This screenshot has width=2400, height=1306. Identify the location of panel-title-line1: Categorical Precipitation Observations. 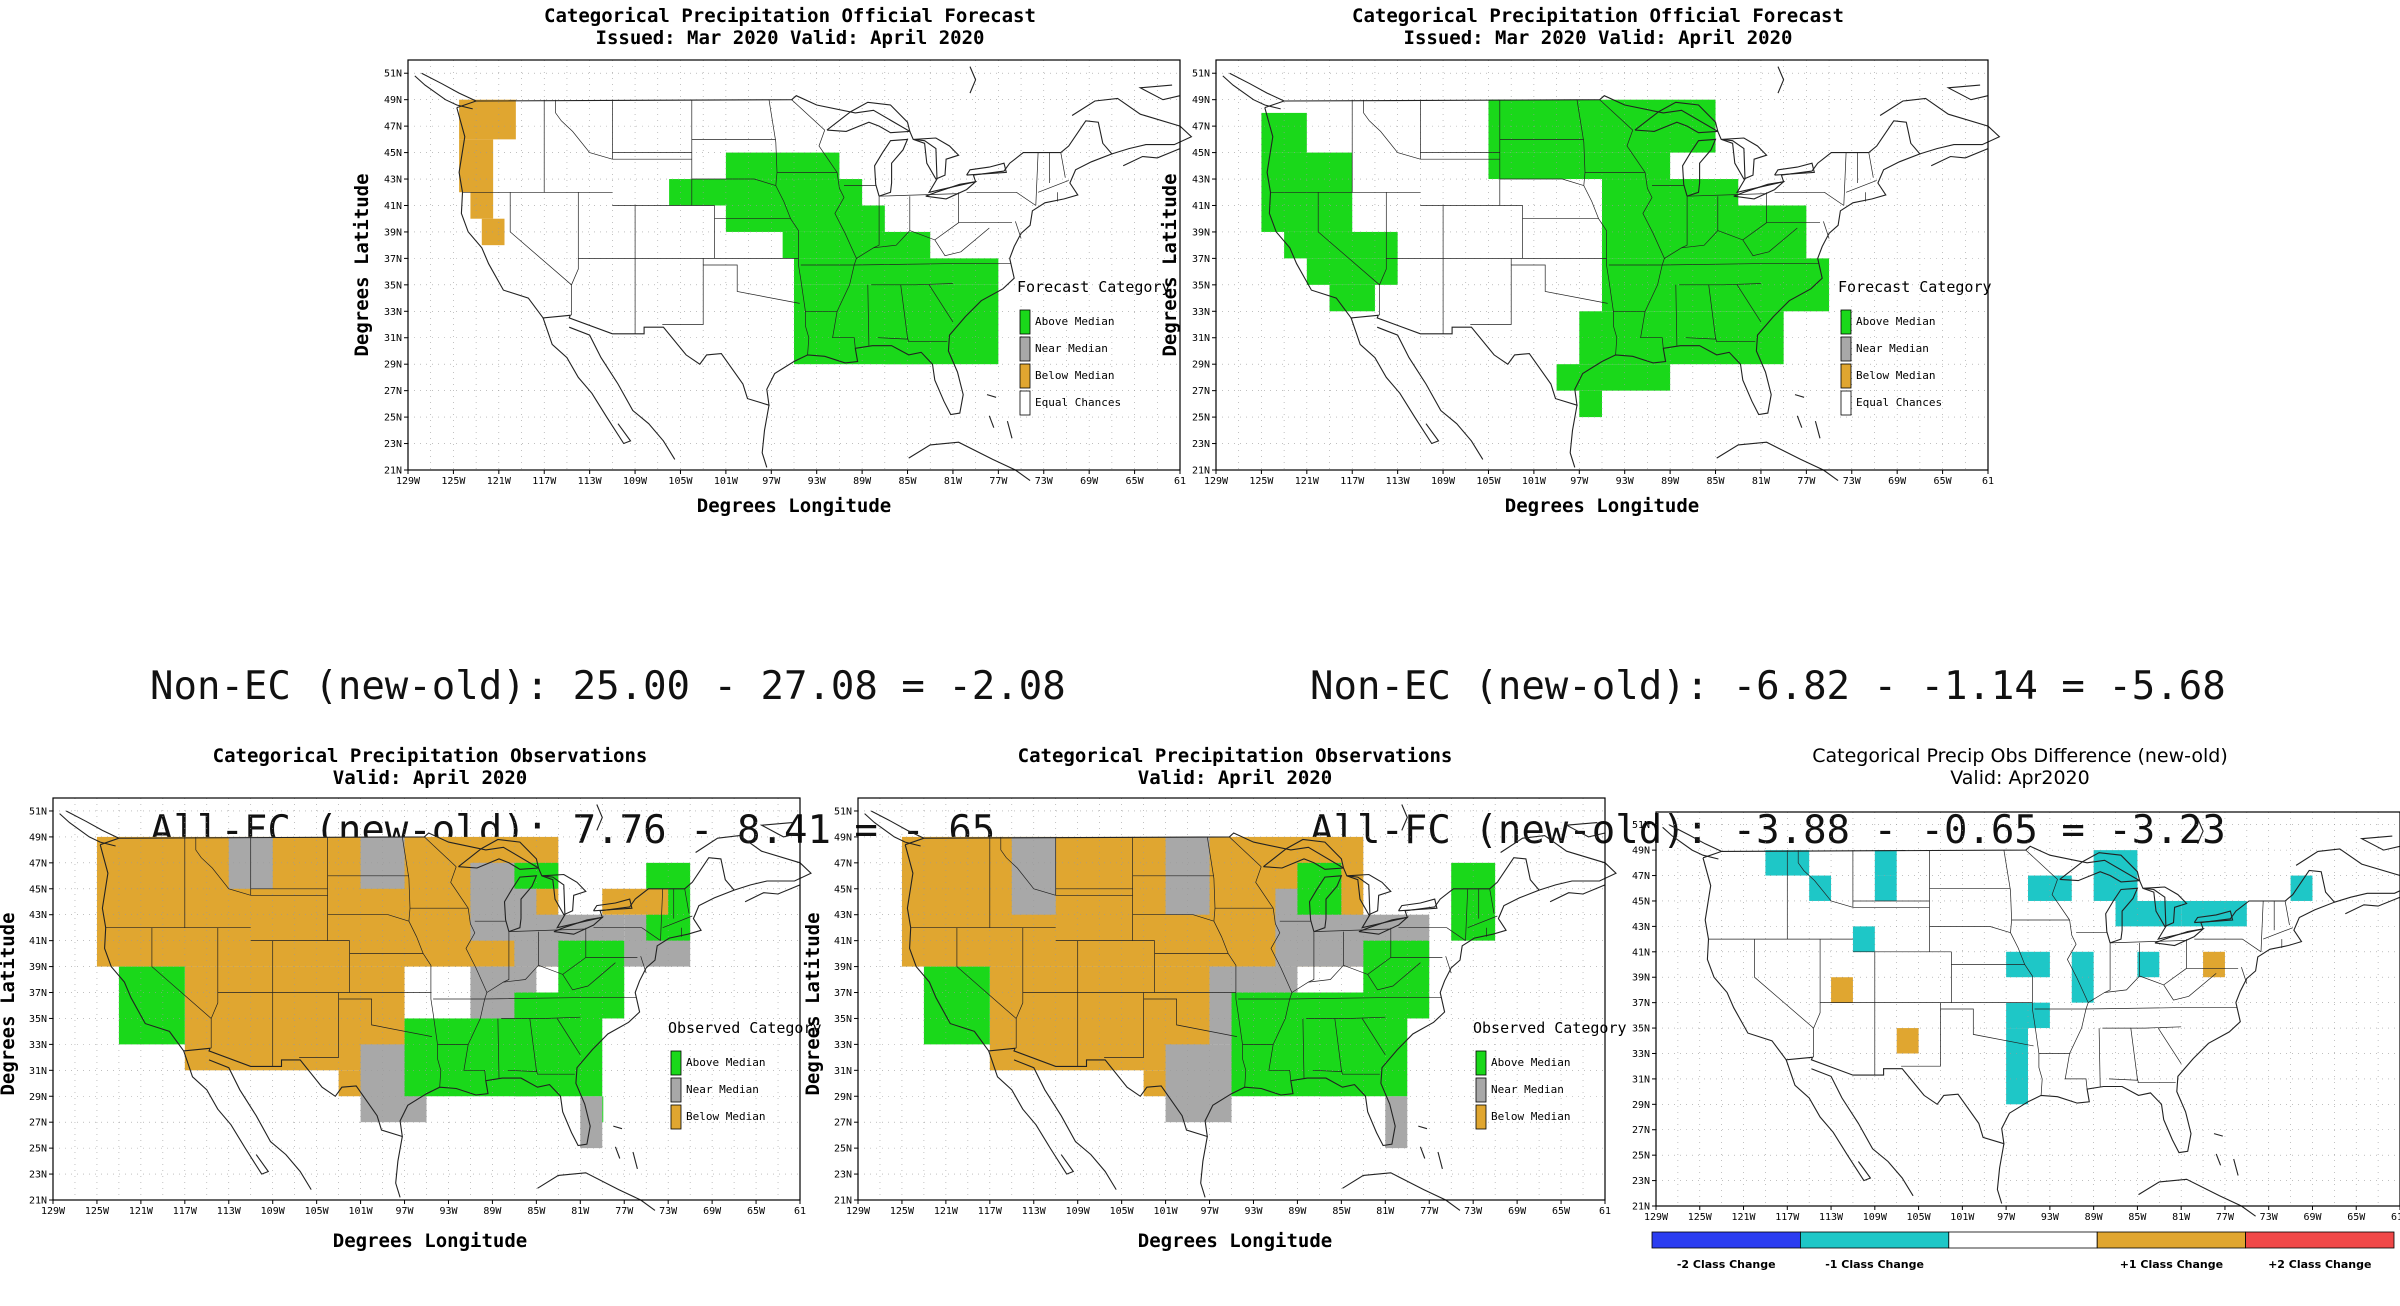
(1235, 756).